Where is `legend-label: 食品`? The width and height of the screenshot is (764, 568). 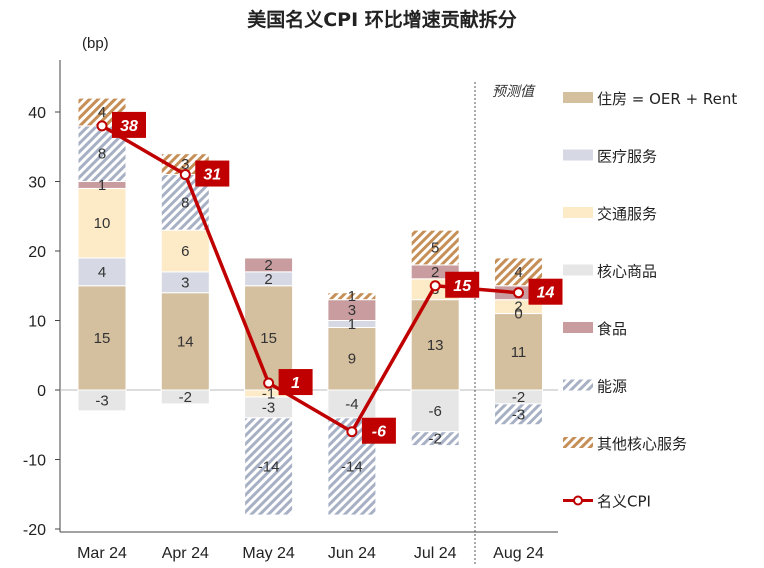 legend-label: 食品 is located at coordinates (612, 329).